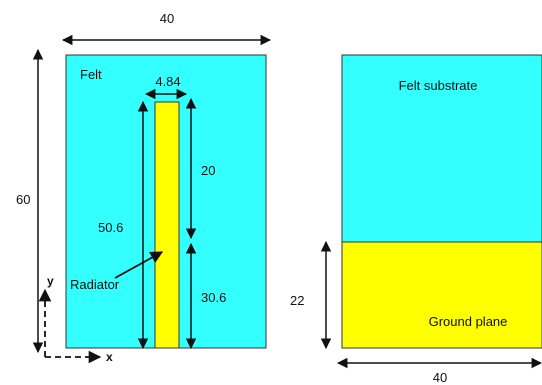 This screenshot has height=385, width=542. Describe the element at coordinates (95, 284) in the screenshot. I see `radiator-label: Radiator` at that location.